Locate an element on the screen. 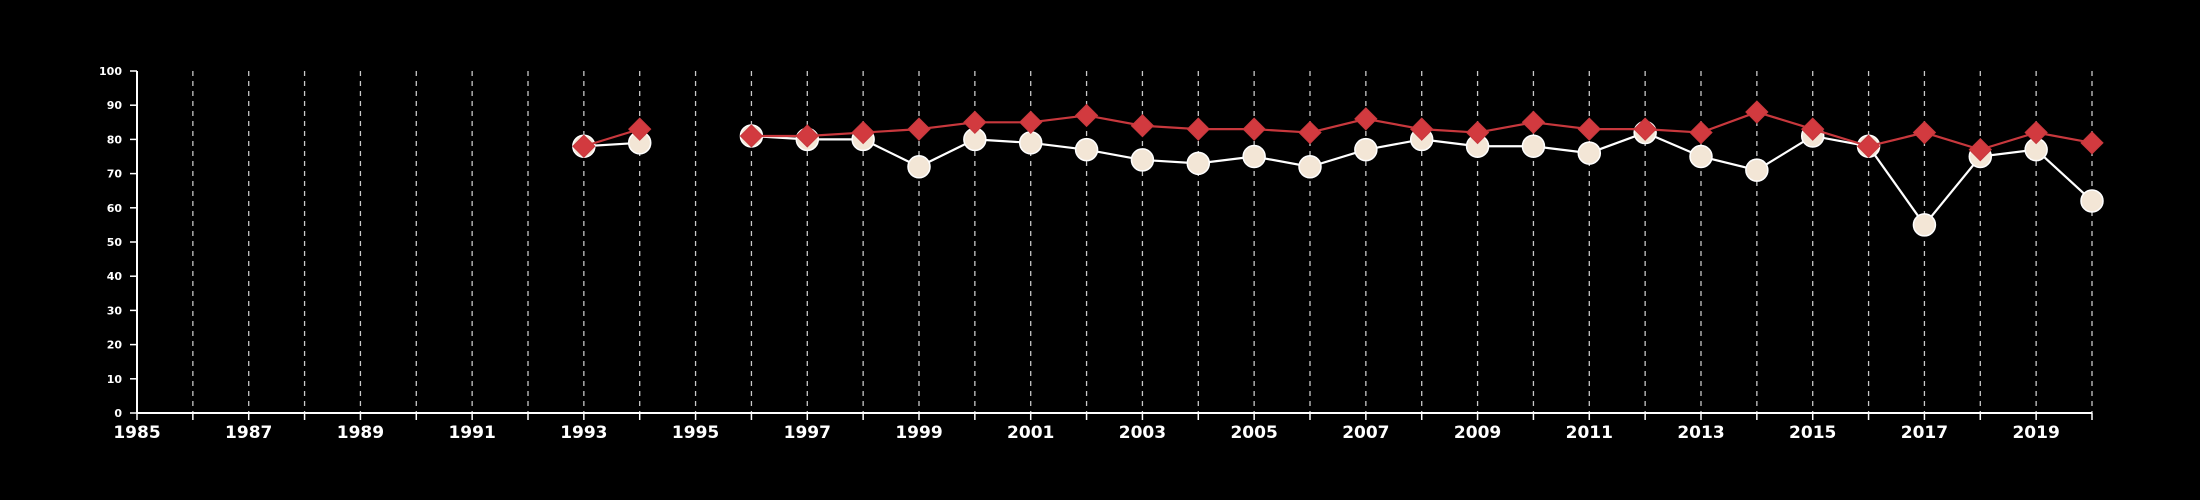  x-tick-label: 2001 is located at coordinates (1030, 433).